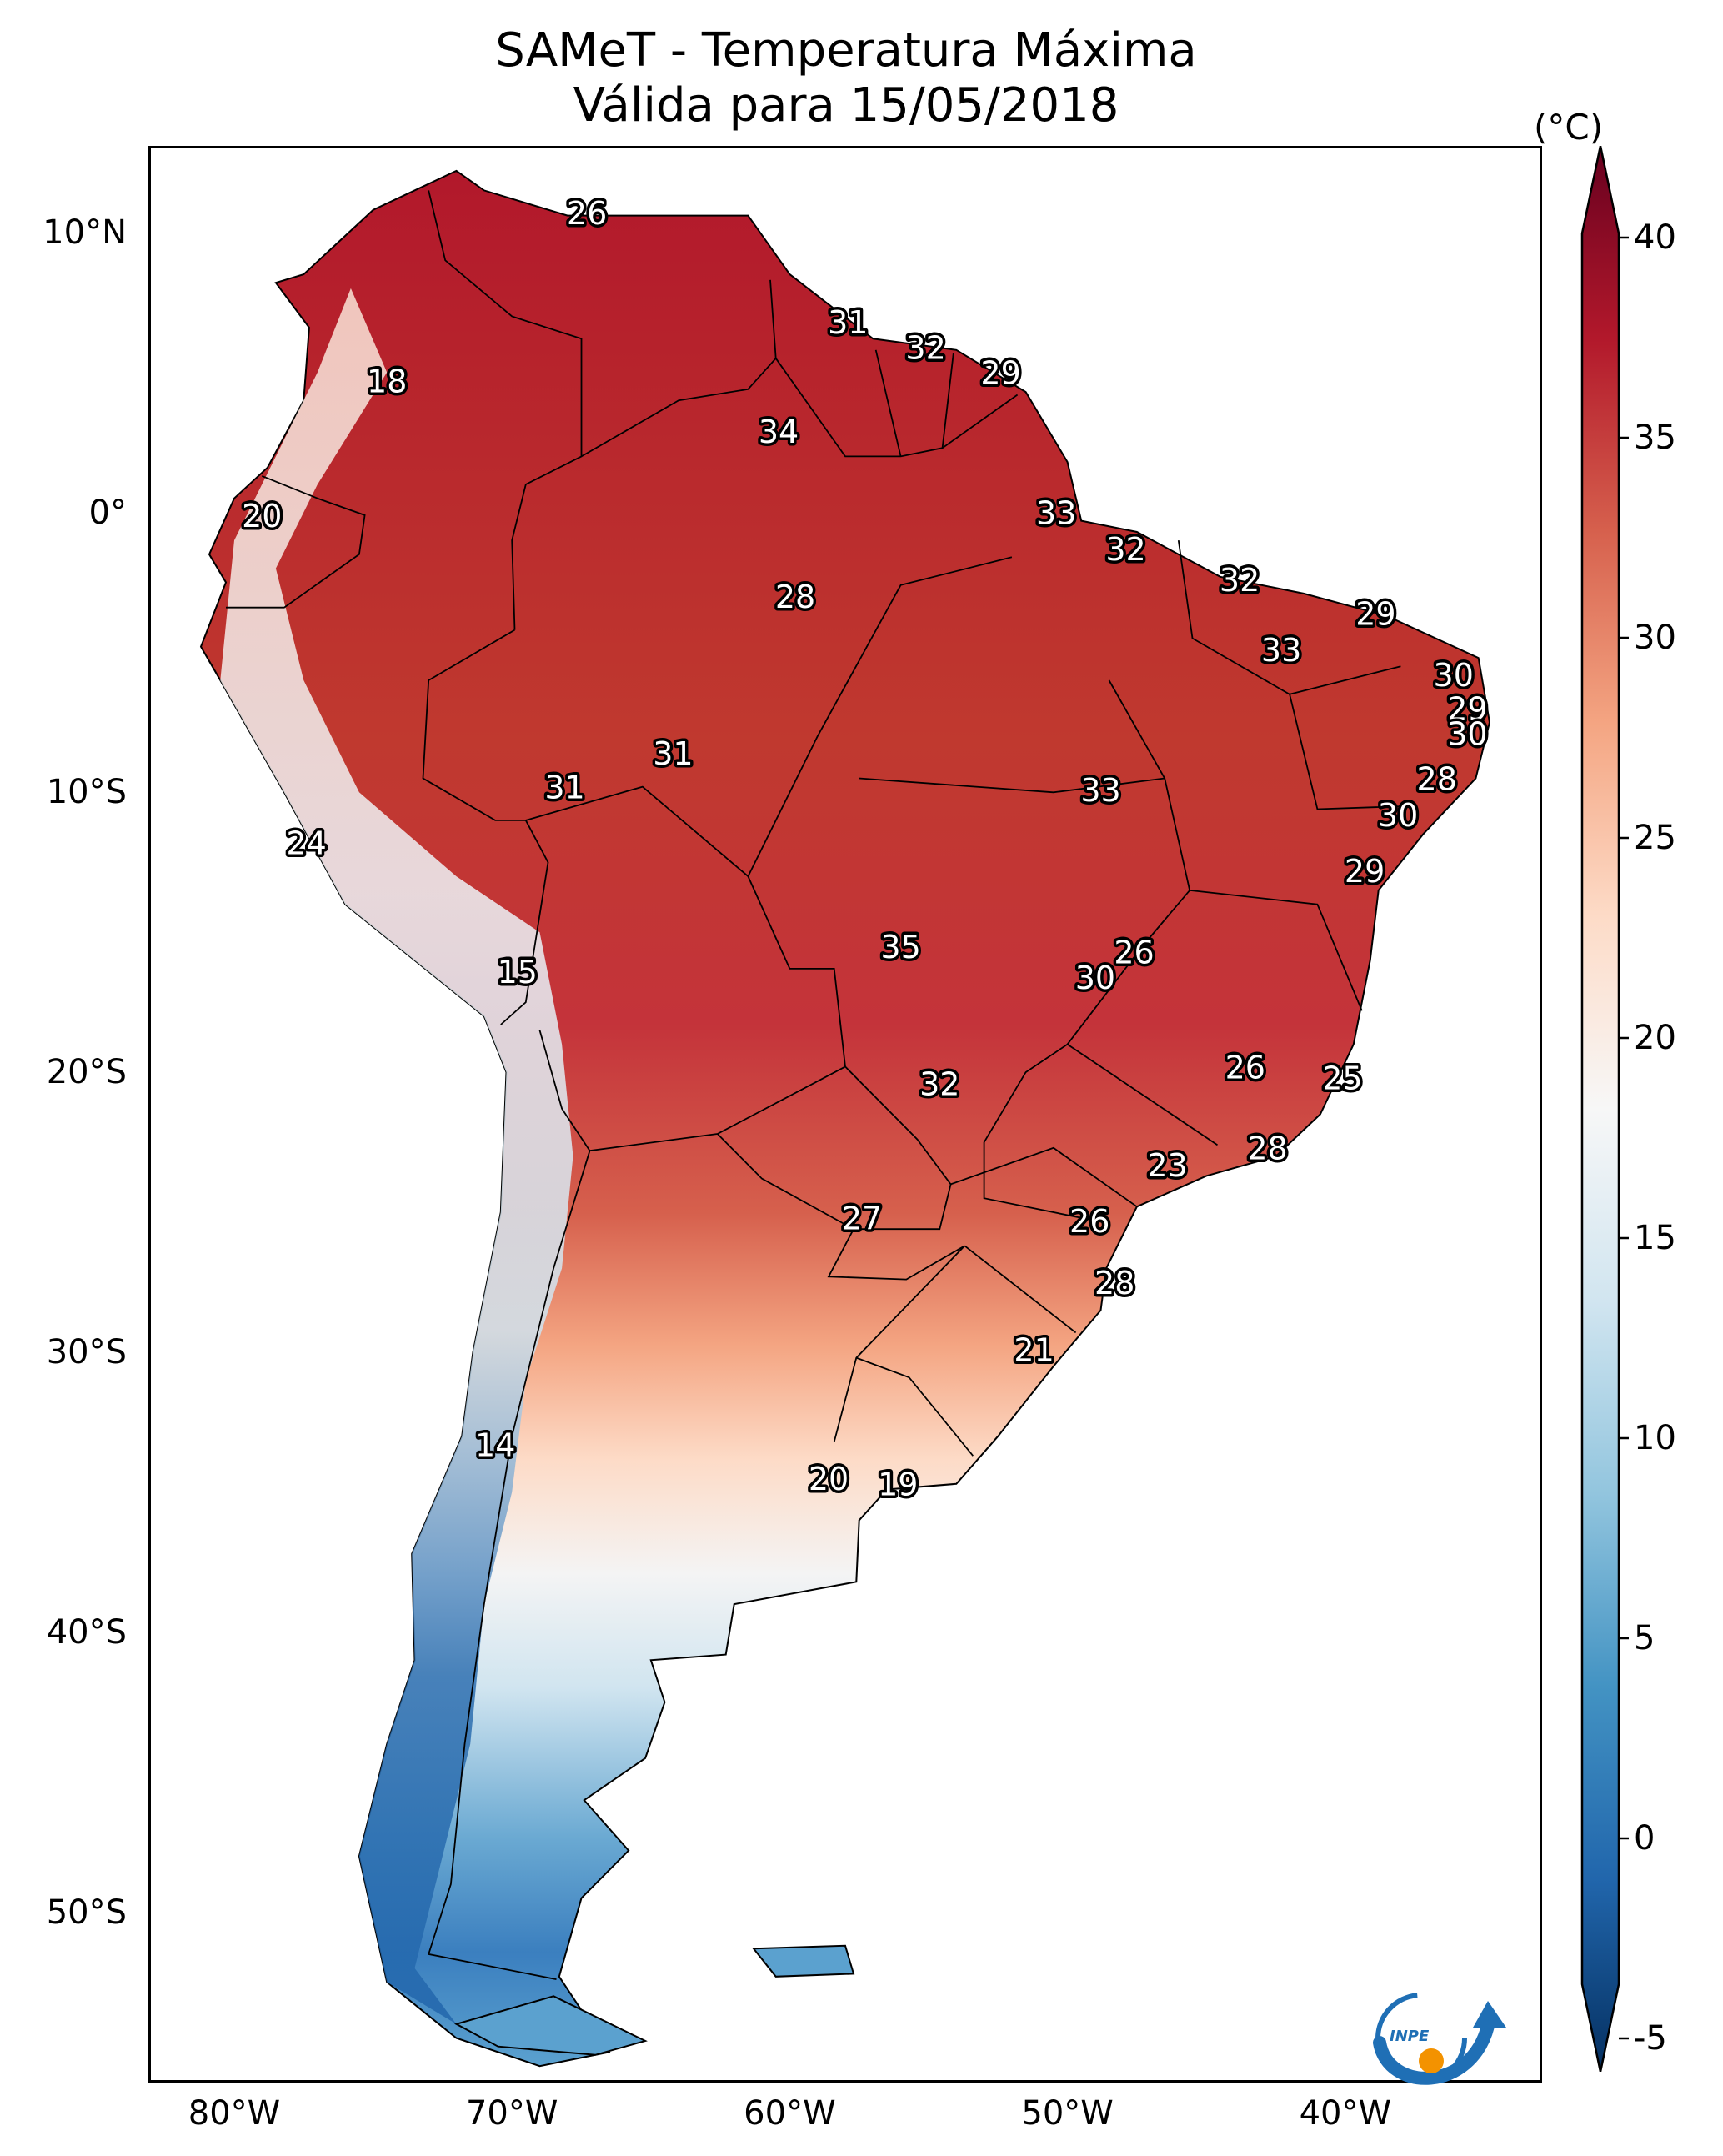  I want to click on station-value-label: 25, so click(1342, 1078).